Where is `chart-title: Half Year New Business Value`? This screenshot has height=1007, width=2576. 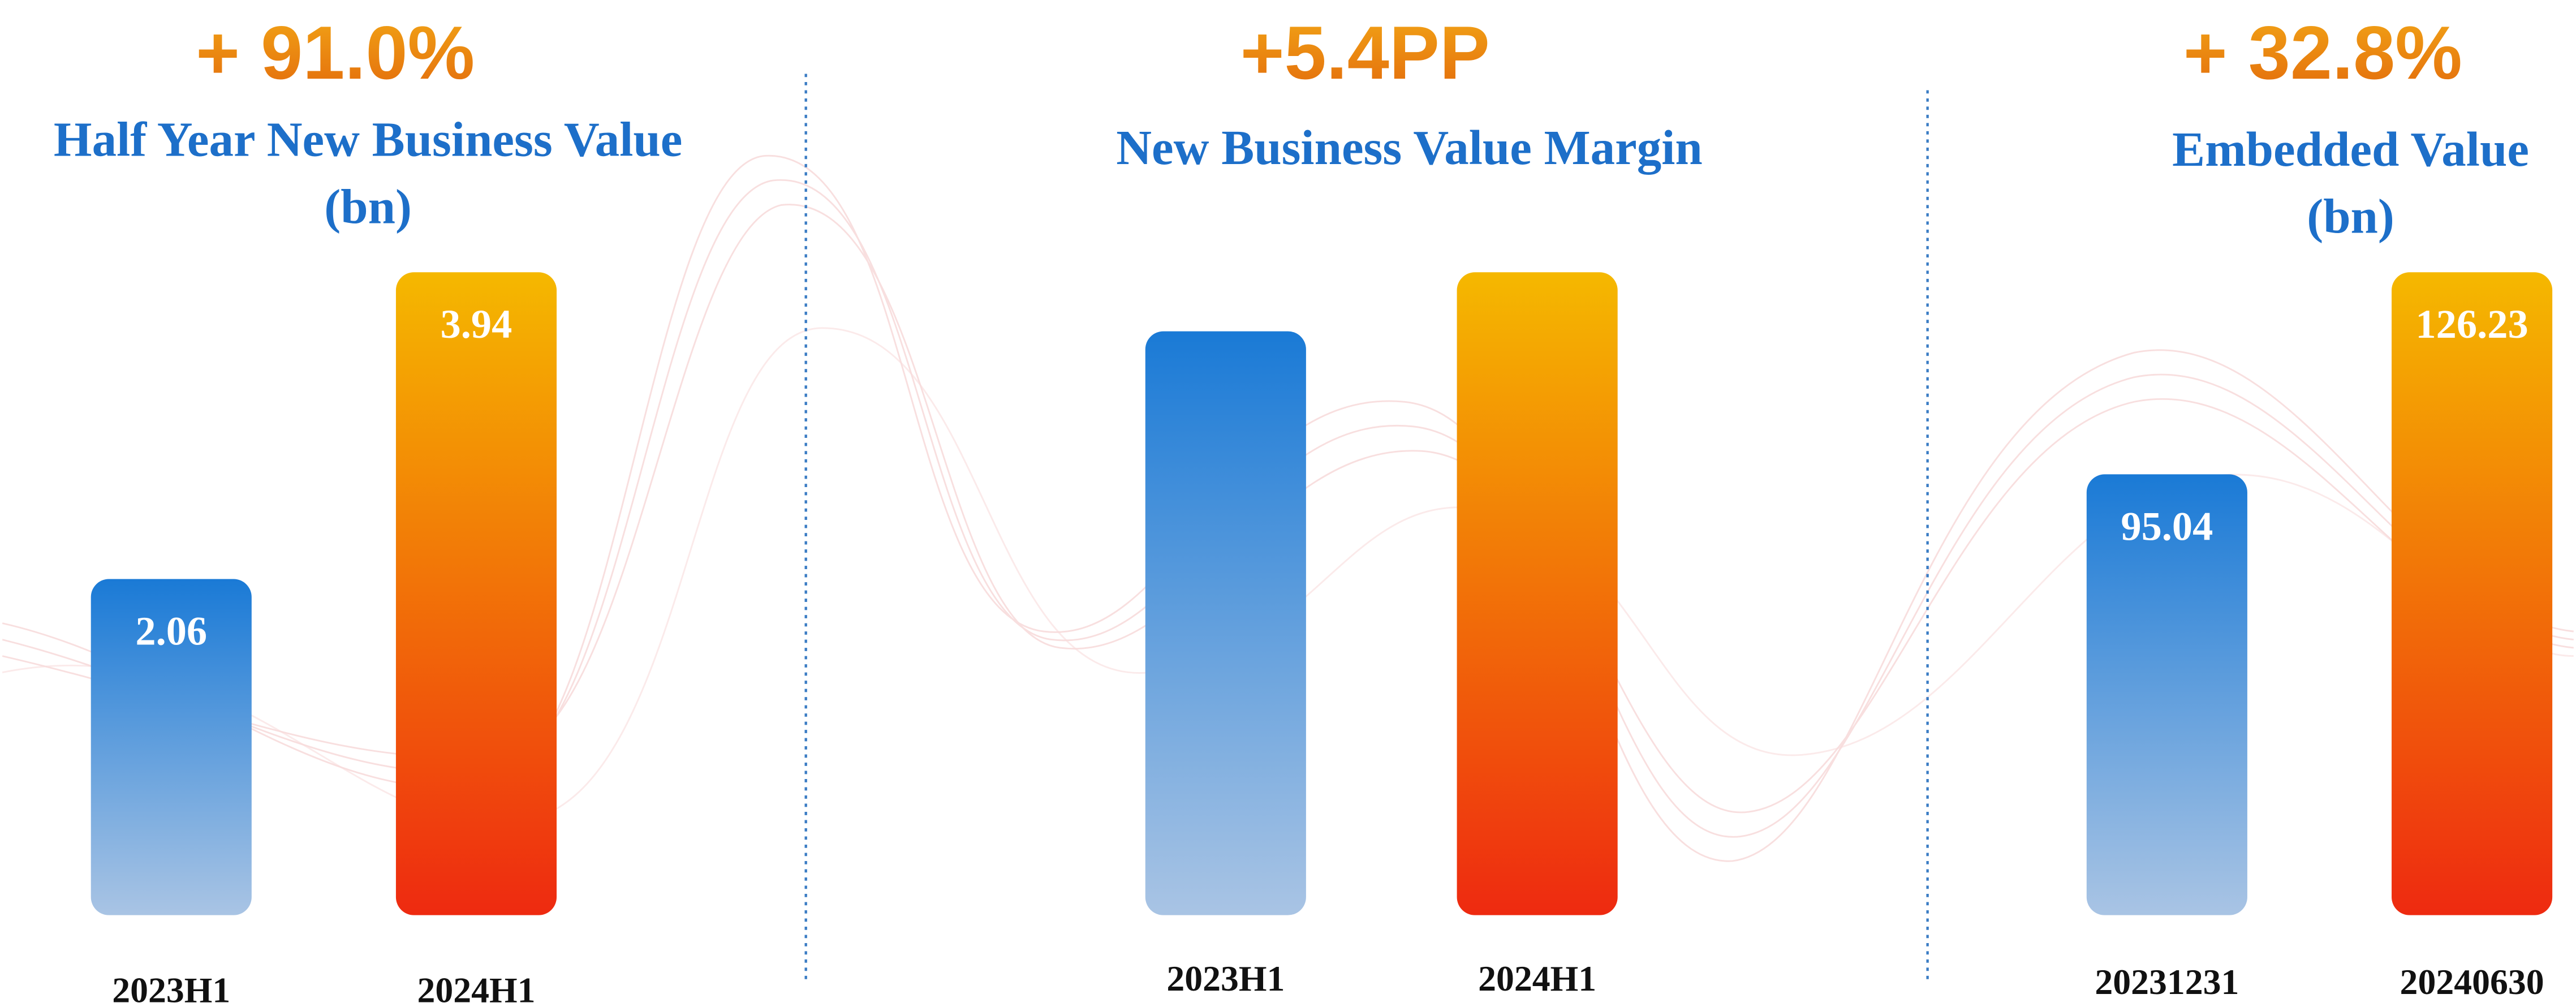
chart-title: Half Year New Business Value is located at coordinates (368, 138).